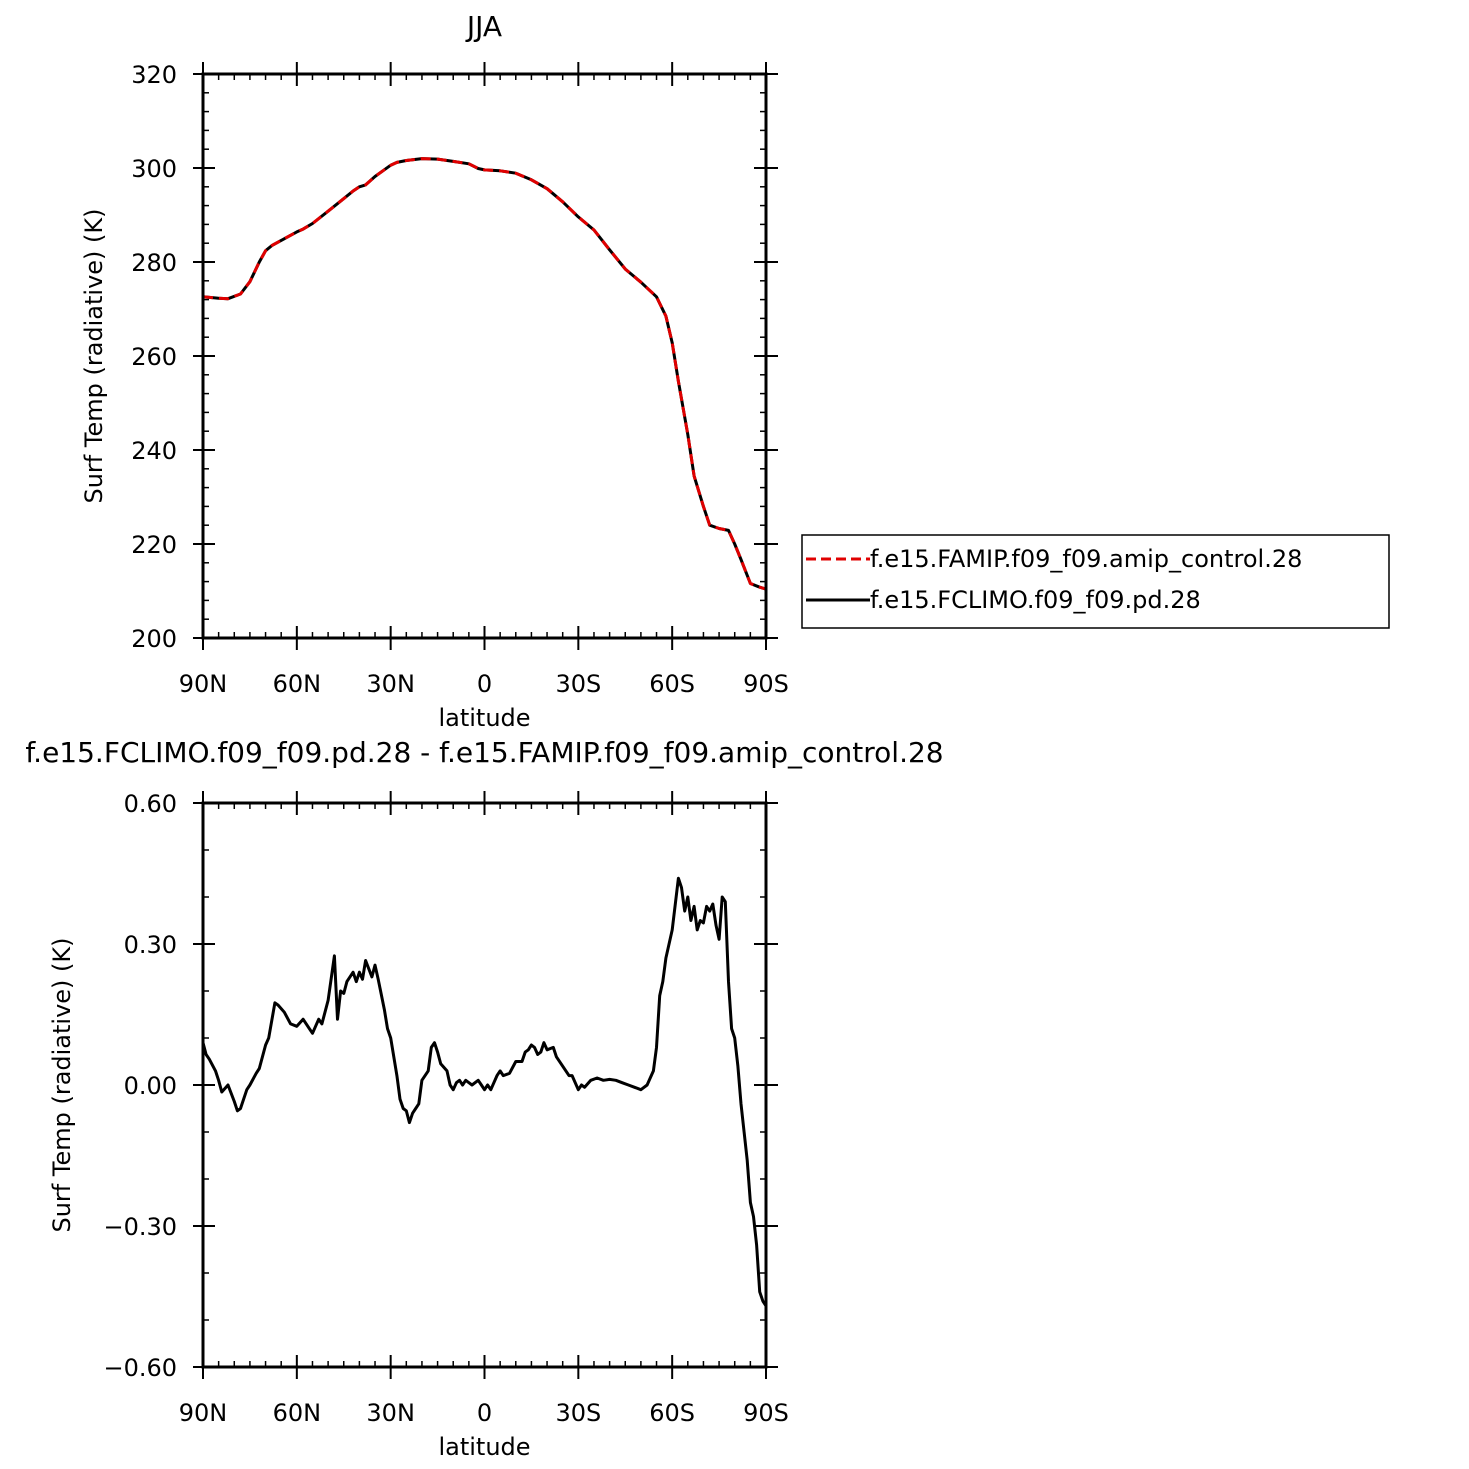  What do you see at coordinates (140, 1227) in the screenshot?
I see `bottom-y-tick-label: −0.30` at bounding box center [140, 1227].